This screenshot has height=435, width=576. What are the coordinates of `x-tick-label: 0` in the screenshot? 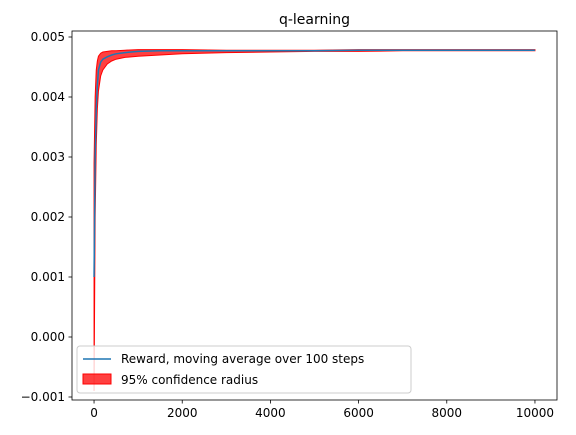 It's located at (94, 413).